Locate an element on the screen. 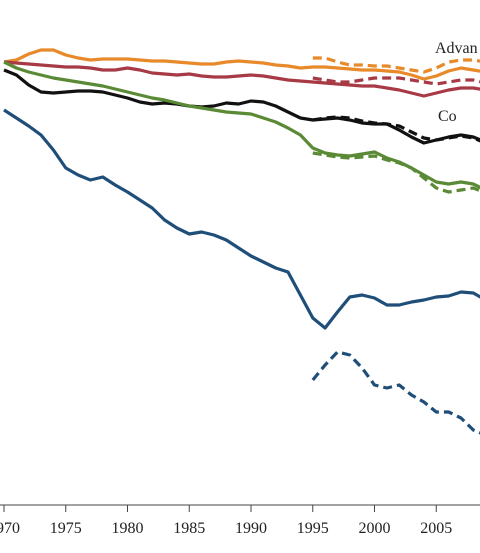 Image resolution: width=480 pixels, height=553 pixels. annotation: Advan is located at coordinates (456, 48).